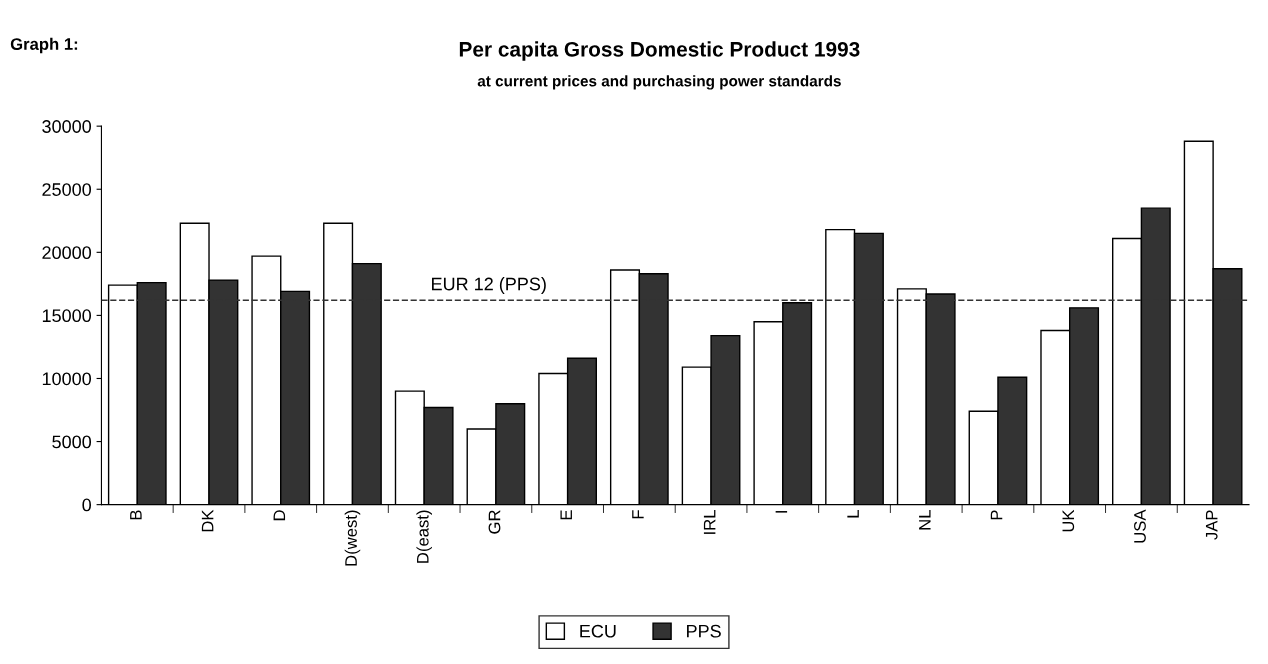 This screenshot has height=664, width=1268. Describe the element at coordinates (659, 82) in the screenshot. I see `chart-subtitle: at current prices and purchasing power standards` at that location.